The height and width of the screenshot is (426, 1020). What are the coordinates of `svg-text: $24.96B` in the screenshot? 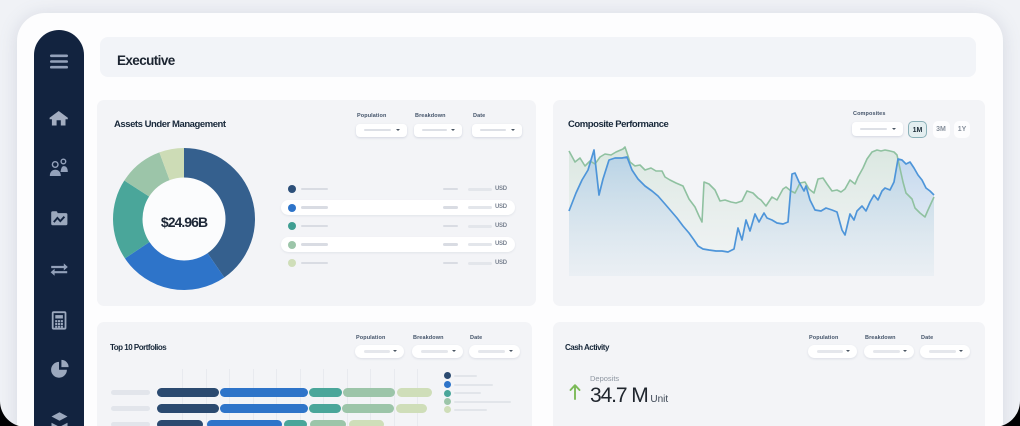 It's located at (184, 222).